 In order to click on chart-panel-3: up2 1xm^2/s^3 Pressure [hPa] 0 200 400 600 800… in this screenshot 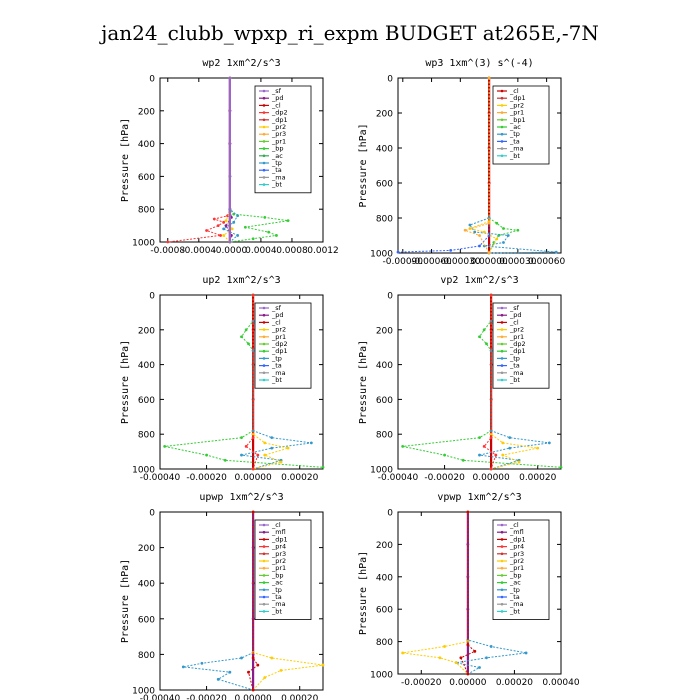, I will do `click(222, 379)`.